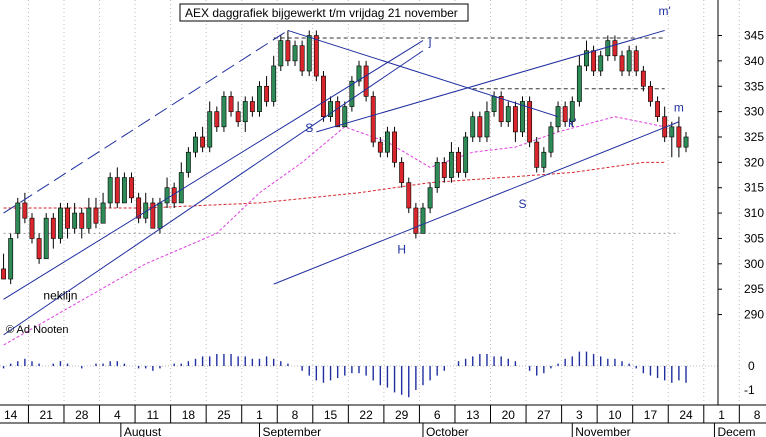 This screenshot has height=437, width=766. Describe the element at coordinates (60, 295) in the screenshot. I see `chart-annotation: neklijn` at that location.